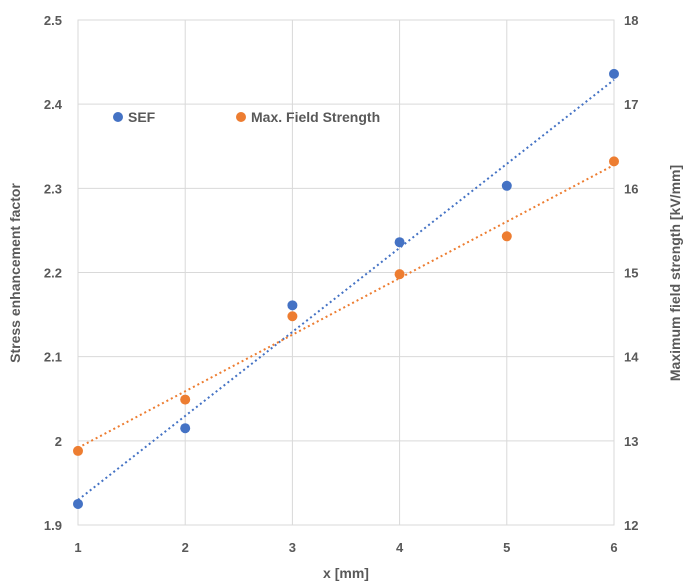  Describe the element at coordinates (631, 525) in the screenshot. I see `y2-tick-label-0: 12` at that location.